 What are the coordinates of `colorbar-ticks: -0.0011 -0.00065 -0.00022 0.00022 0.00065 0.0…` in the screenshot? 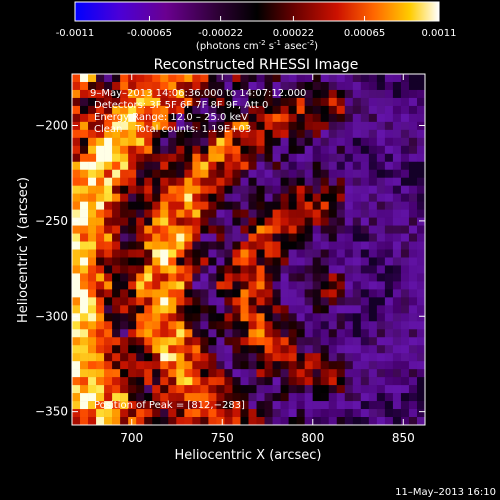 It's located at (256, 27).